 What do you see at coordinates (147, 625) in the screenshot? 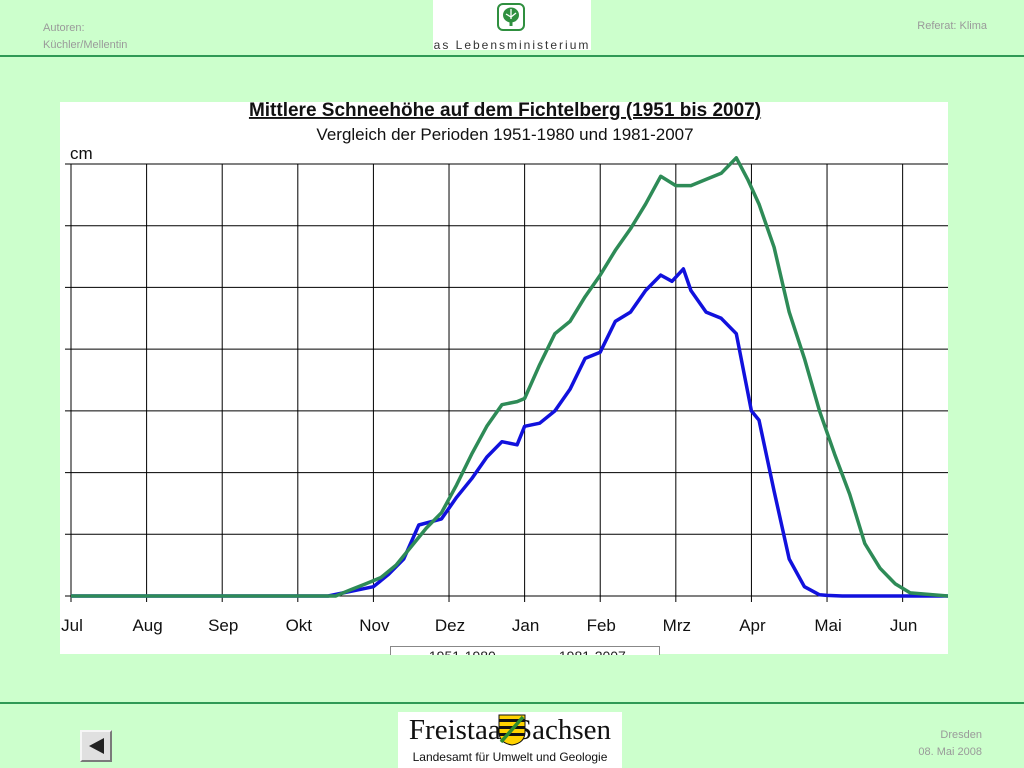
I see `x-tick-label: Aug` at bounding box center [147, 625].